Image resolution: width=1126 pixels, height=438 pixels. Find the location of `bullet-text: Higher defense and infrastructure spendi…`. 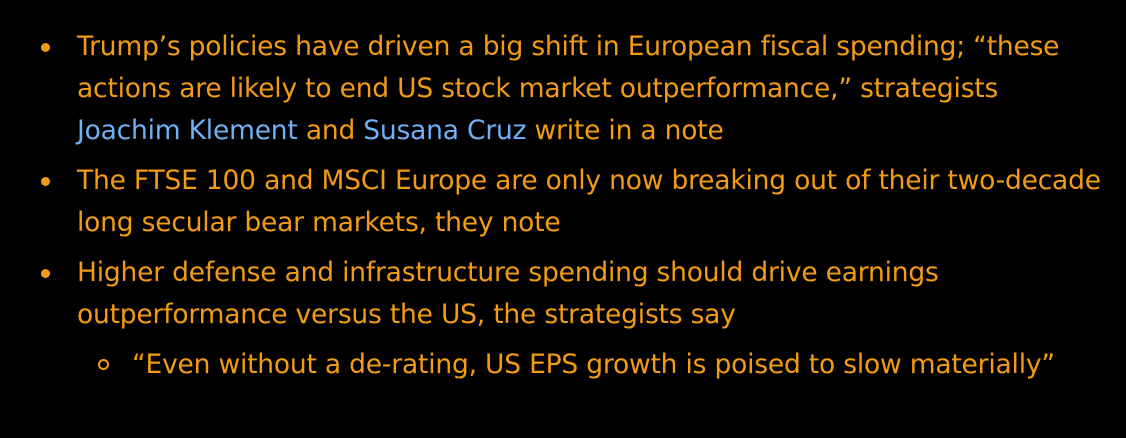

bullet-text: Higher defense and infrastructure spendi… is located at coordinates (508, 293).